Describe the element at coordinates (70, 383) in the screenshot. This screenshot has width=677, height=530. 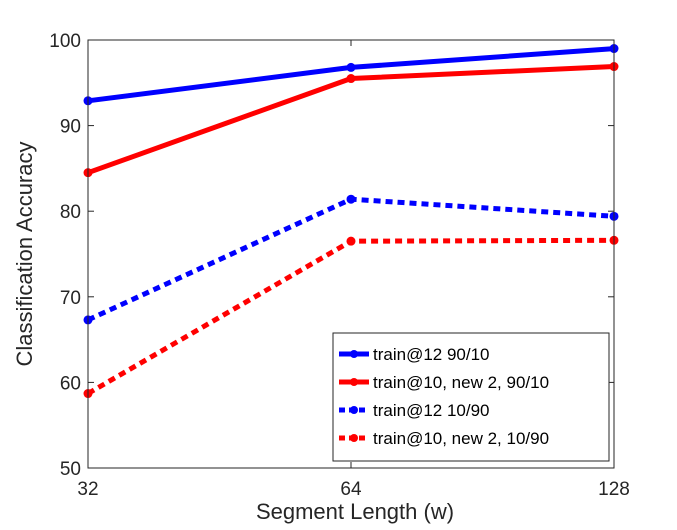
I see `y-tick-label: 60` at that location.